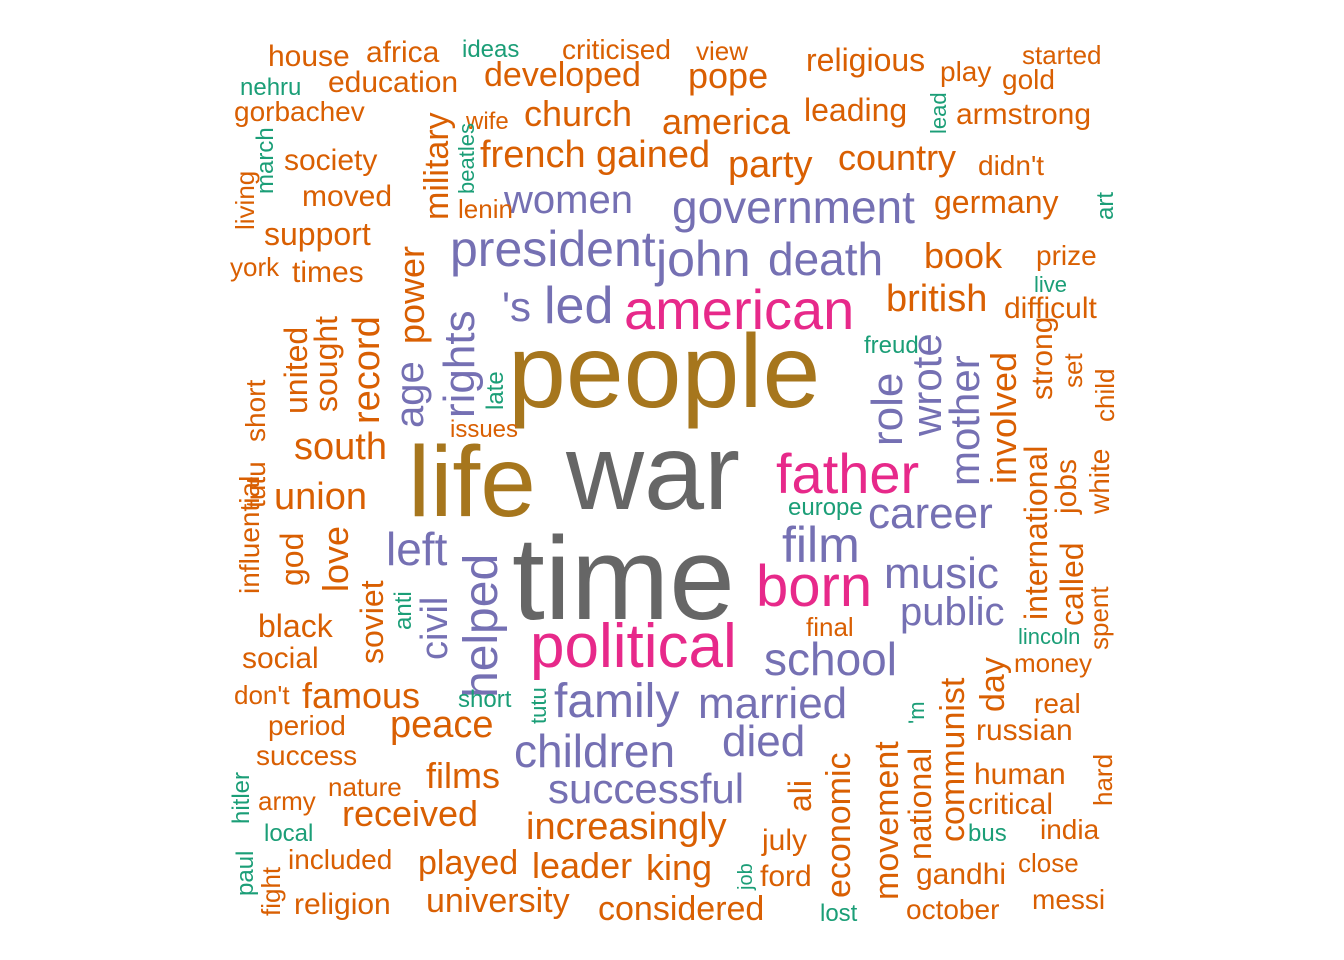 This screenshot has width=1344, height=960. What do you see at coordinates (739, 309) in the screenshot?
I see `word-american: american` at bounding box center [739, 309].